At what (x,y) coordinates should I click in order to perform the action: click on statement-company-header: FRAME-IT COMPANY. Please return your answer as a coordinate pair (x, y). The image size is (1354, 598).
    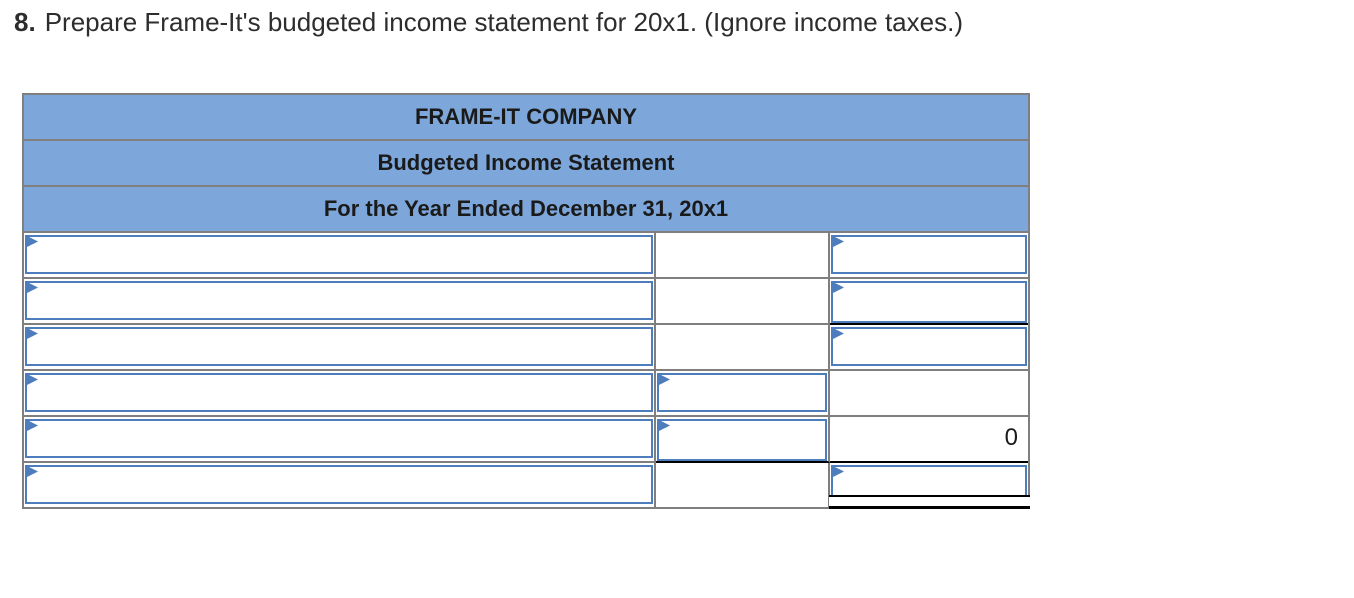
    Looking at the image, I should click on (526, 118).